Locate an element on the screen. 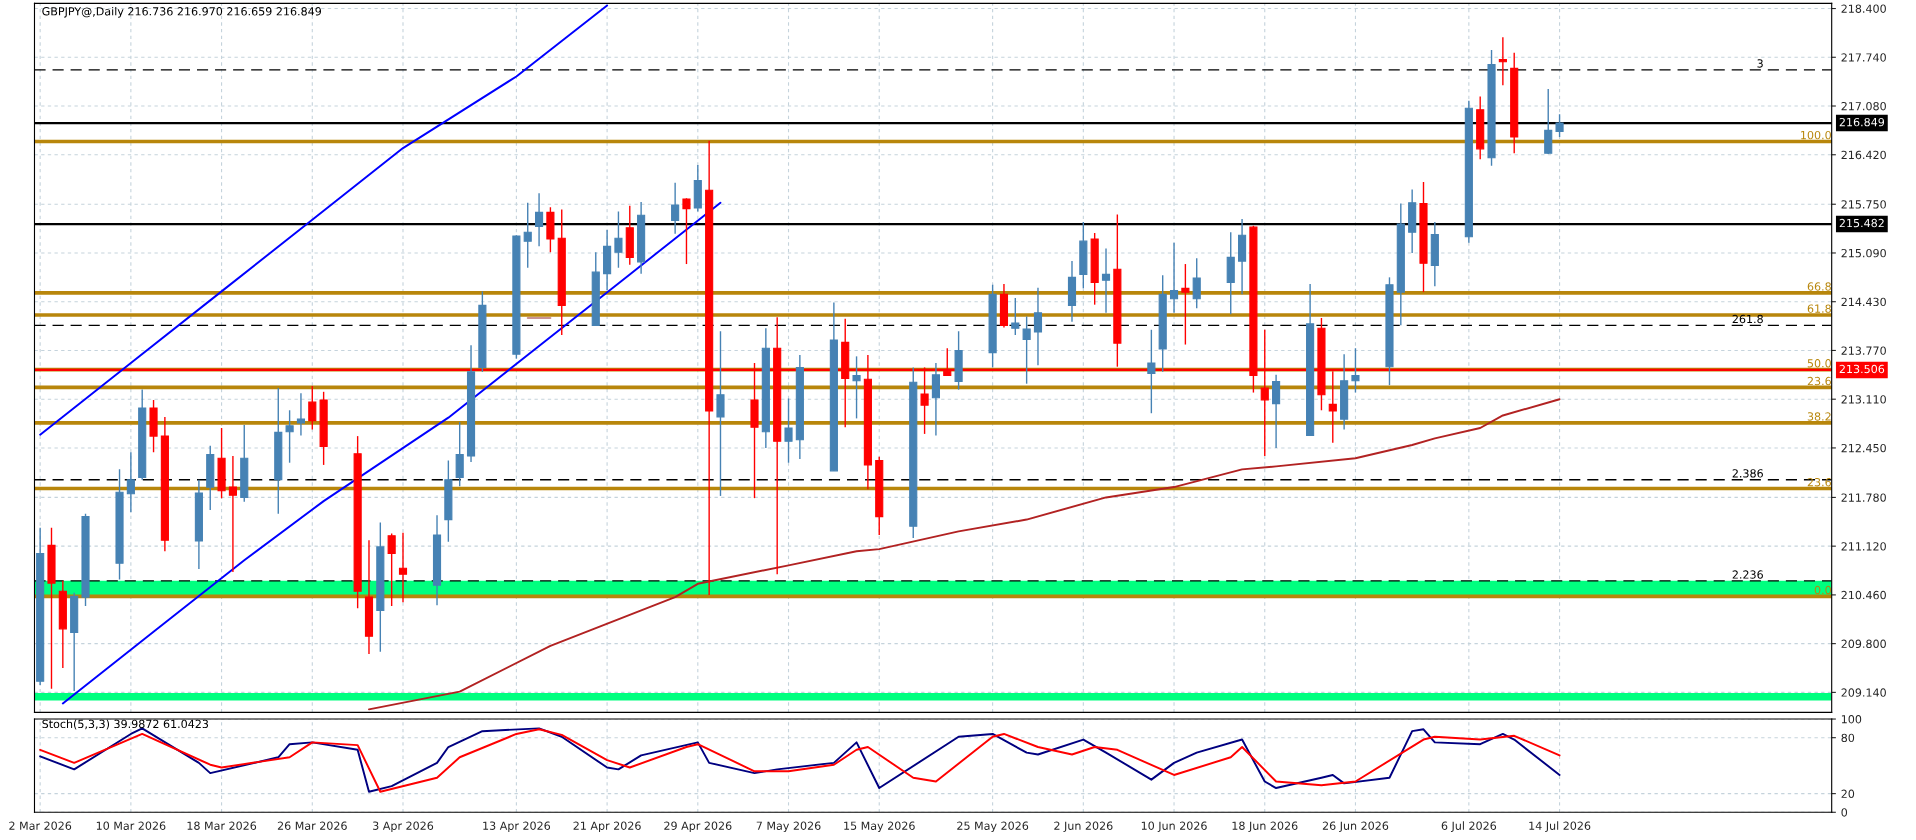  y-tick-label: 218.400 is located at coordinates (1863, 8).